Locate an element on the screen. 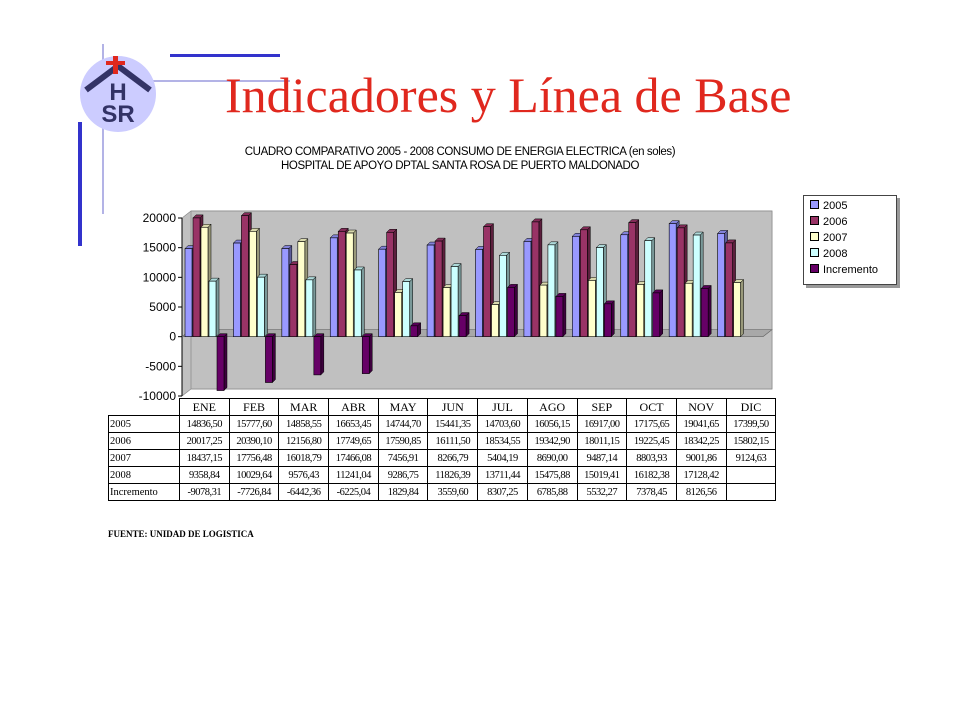  bar-2007-nov is located at coordinates (688, 309).